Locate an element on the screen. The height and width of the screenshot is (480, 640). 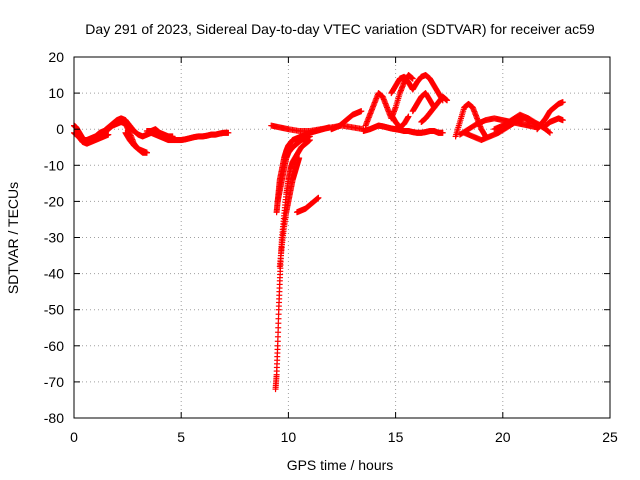
x-axis-title: GPS time / hours is located at coordinates (340, 465).